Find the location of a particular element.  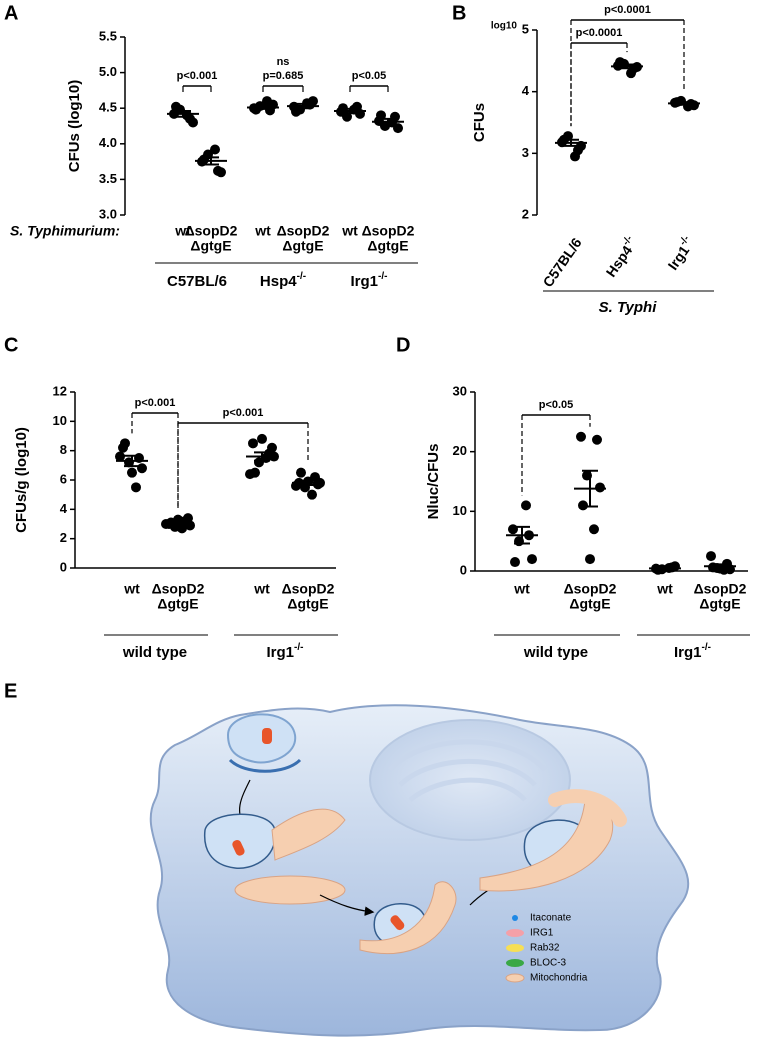

y-axis-title: Nluc/CFUs is located at coordinates (433, 482).